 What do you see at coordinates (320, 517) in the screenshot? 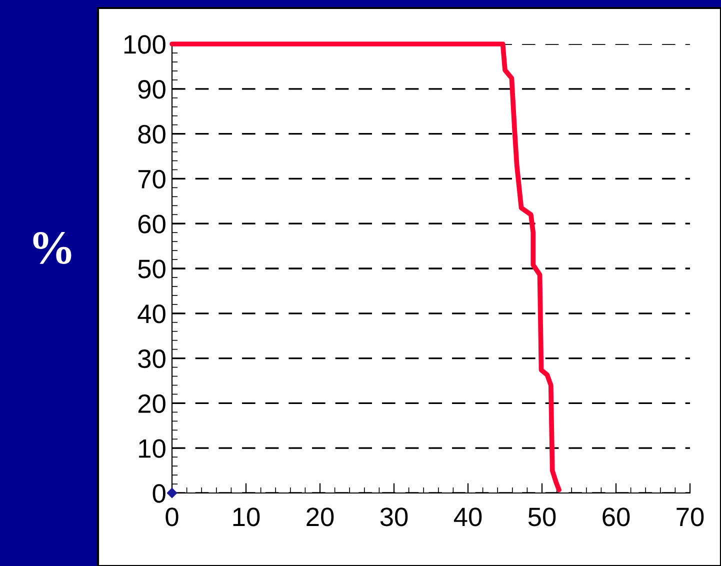
I see `x-tick-label: 20` at bounding box center [320, 517].